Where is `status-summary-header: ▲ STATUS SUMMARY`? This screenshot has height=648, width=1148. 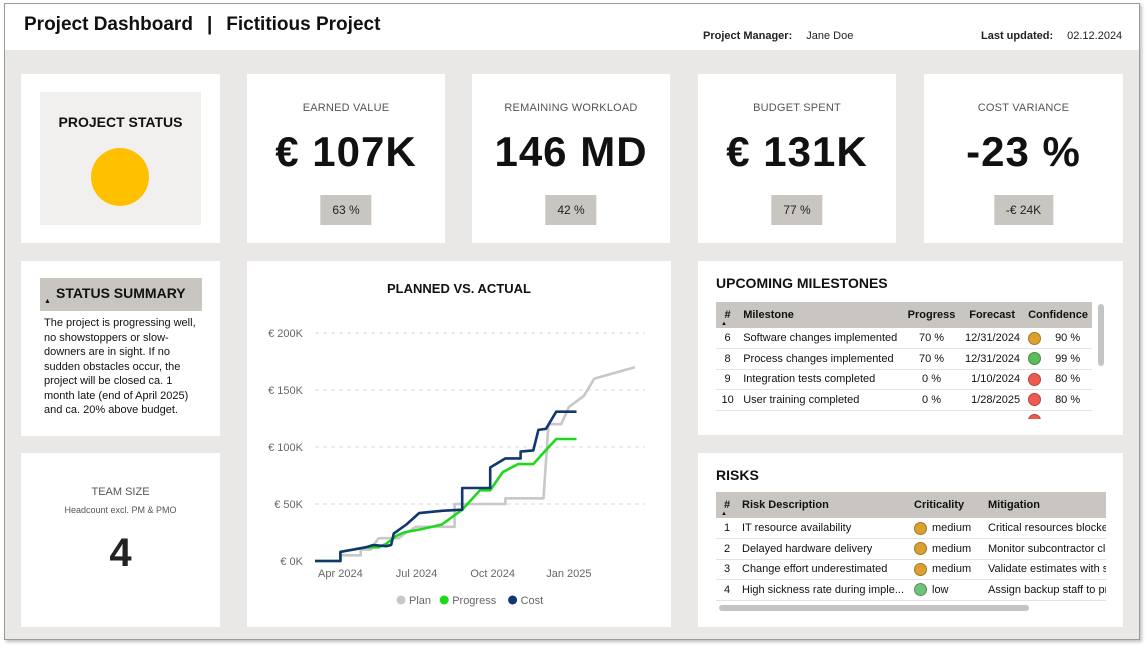 status-summary-header: ▲ STATUS SUMMARY is located at coordinates (121, 294).